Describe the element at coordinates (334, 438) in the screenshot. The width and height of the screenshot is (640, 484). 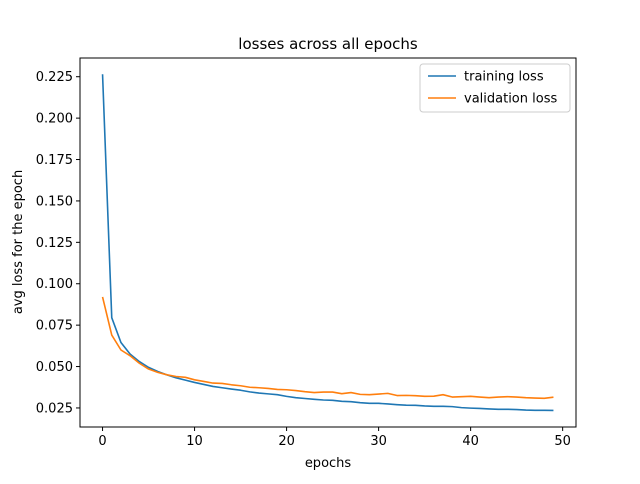
I see `x-axis: 0 10 20 30 40 50` at that location.